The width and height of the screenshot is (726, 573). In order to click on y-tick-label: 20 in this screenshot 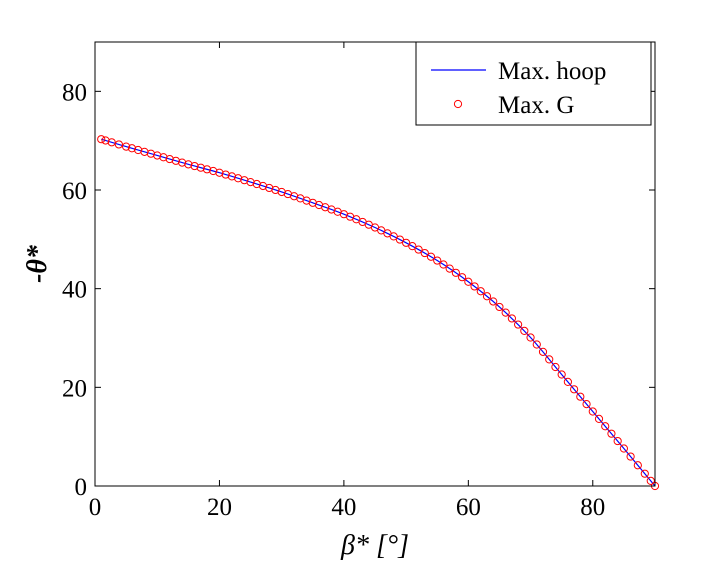, I will do `click(74, 388)`.